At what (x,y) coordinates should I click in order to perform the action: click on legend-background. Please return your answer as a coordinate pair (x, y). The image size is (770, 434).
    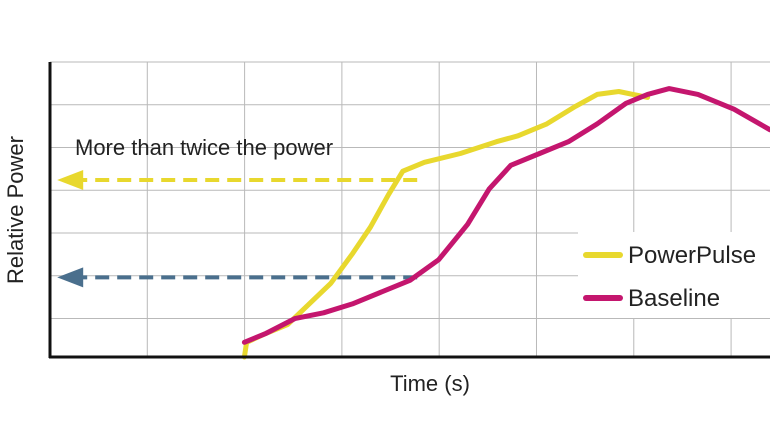
    Looking at the image, I should click on (674, 275).